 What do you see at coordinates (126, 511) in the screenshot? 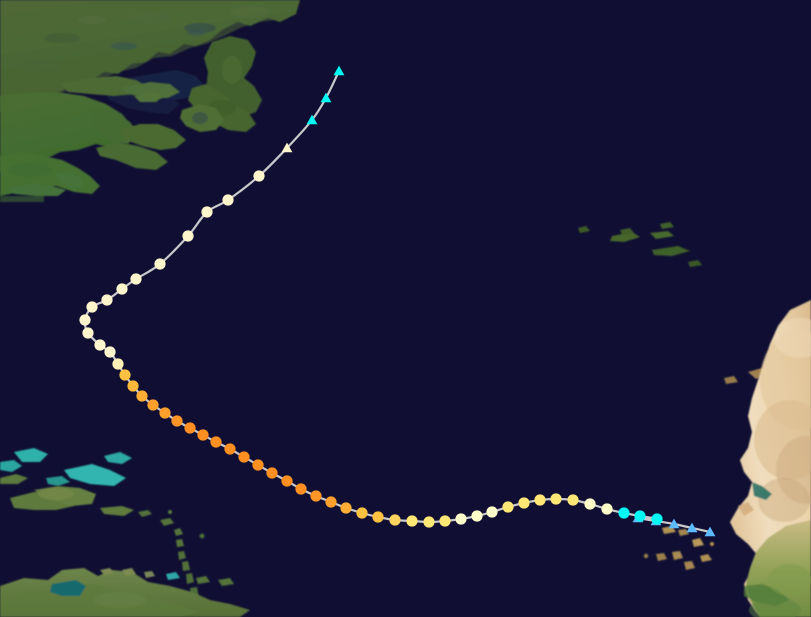
I see `landmass-puerto-rico` at bounding box center [126, 511].